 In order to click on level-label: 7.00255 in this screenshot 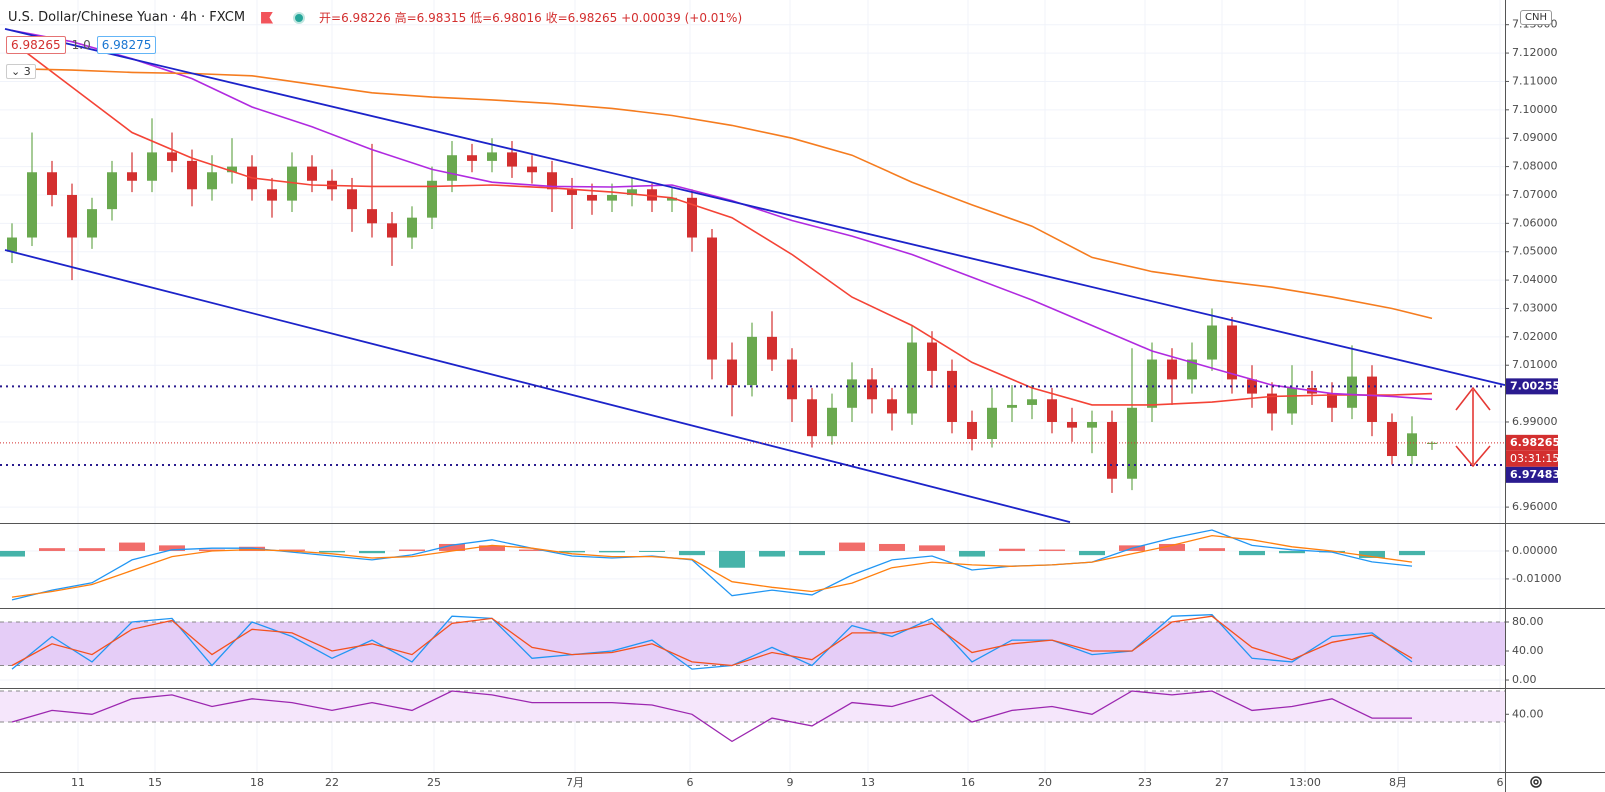, I will do `click(1535, 385)`.